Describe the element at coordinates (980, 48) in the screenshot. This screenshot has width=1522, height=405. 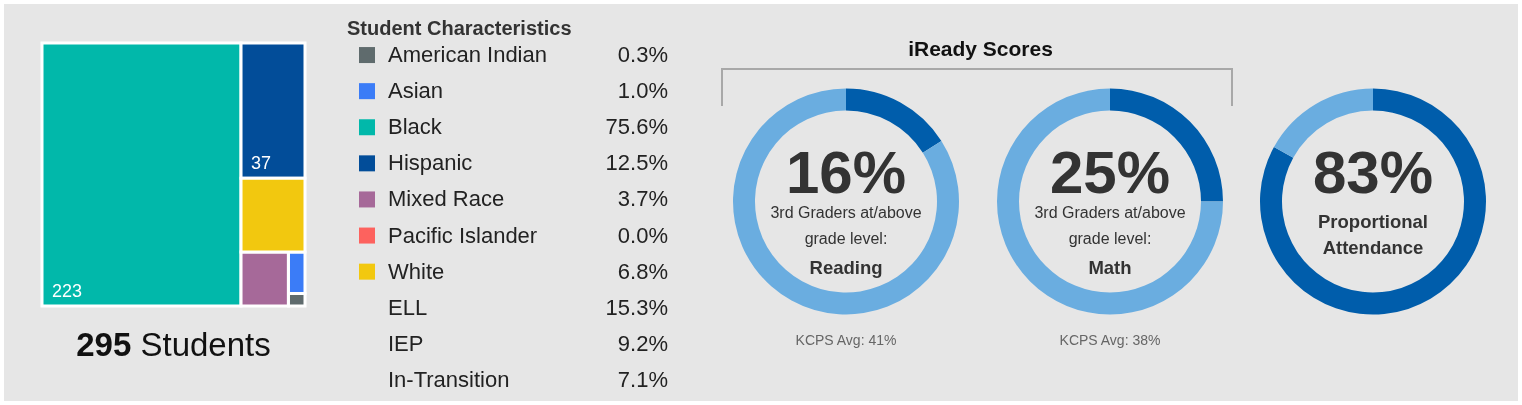
I see `text: iReady Scores` at that location.